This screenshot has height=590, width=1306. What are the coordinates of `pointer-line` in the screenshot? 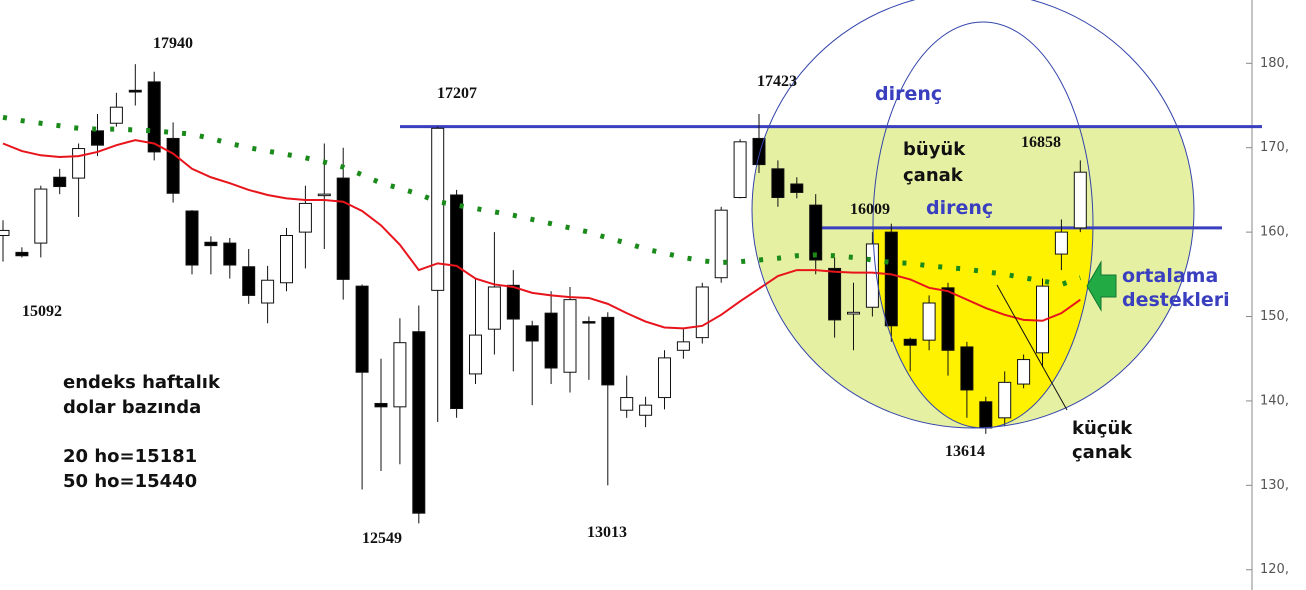 It's located at (1032, 347).